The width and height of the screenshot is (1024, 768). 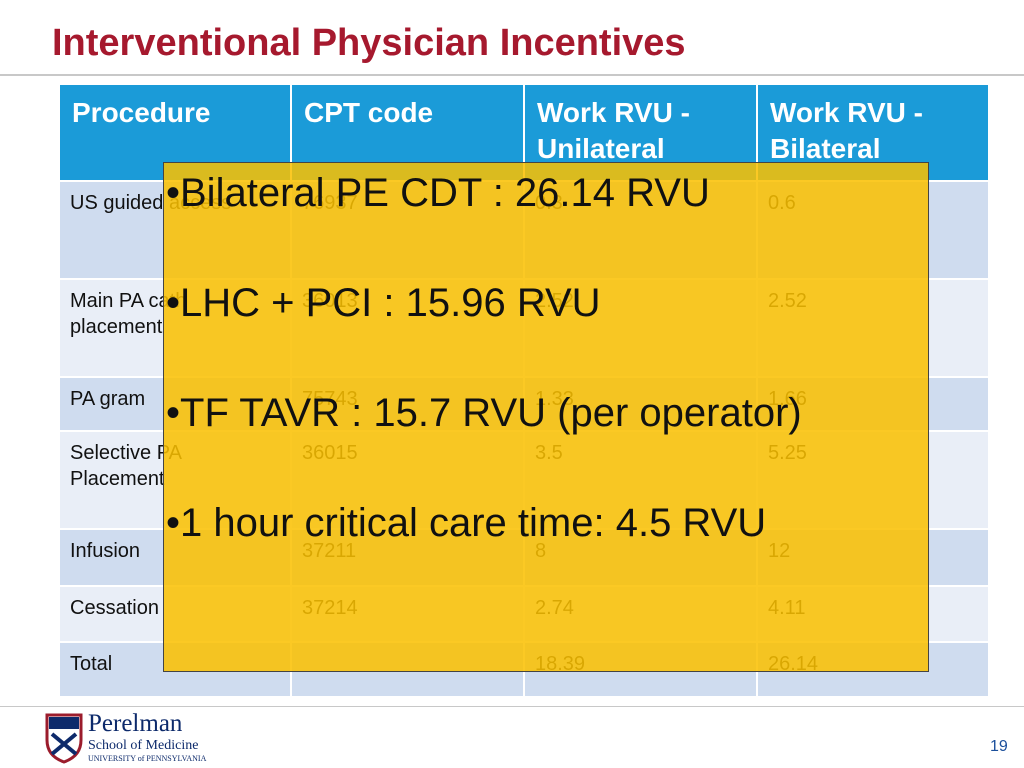 I want to click on page-number: 19, so click(x=999, y=746).